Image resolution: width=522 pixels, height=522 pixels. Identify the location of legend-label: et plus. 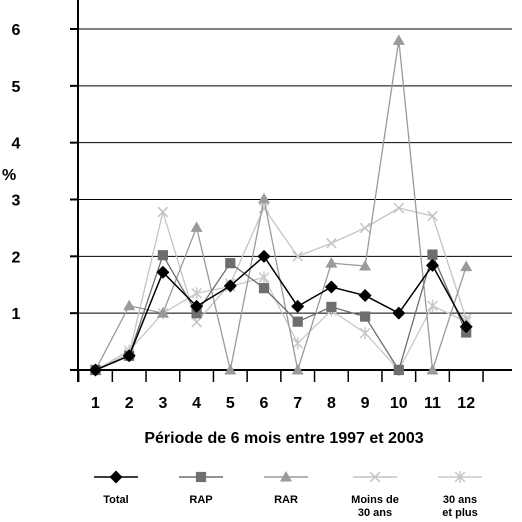
(459, 513).